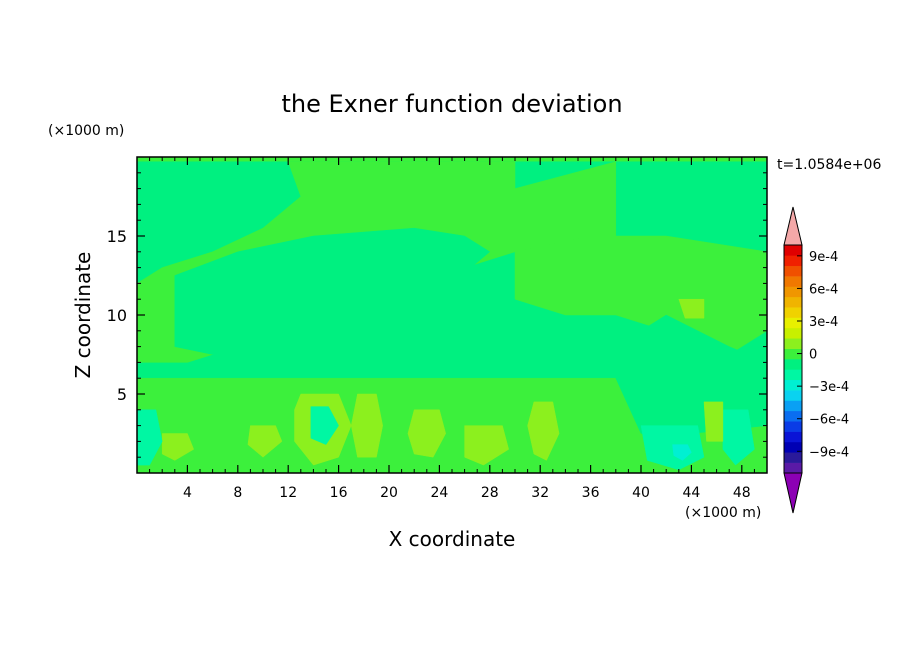 The width and height of the screenshot is (904, 654). What do you see at coordinates (829, 387) in the screenshot?
I see `colorbar-tick-label: −3e-4` at bounding box center [829, 387].